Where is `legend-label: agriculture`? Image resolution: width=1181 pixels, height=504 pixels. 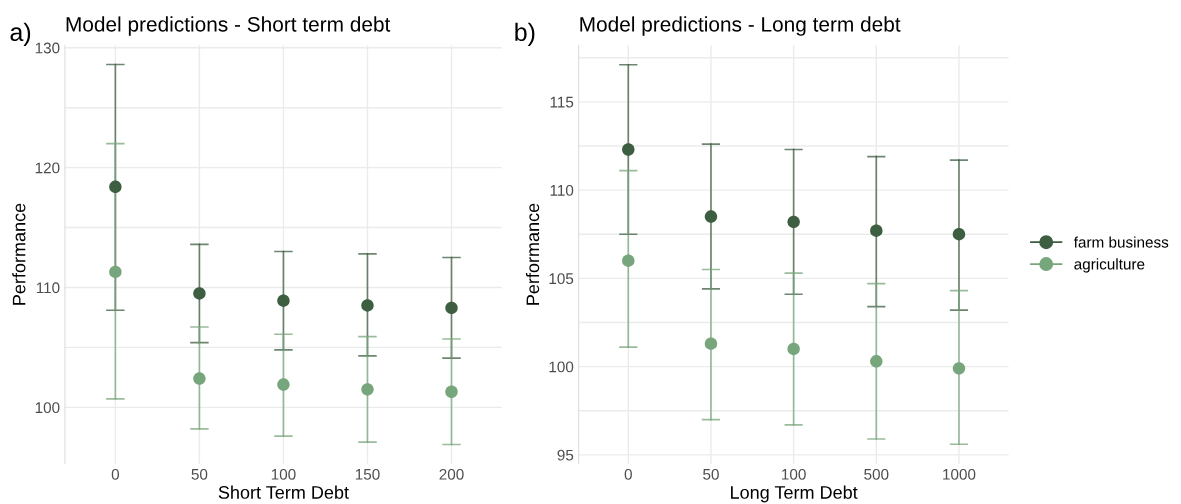 legend-label: agriculture is located at coordinates (1109, 265).